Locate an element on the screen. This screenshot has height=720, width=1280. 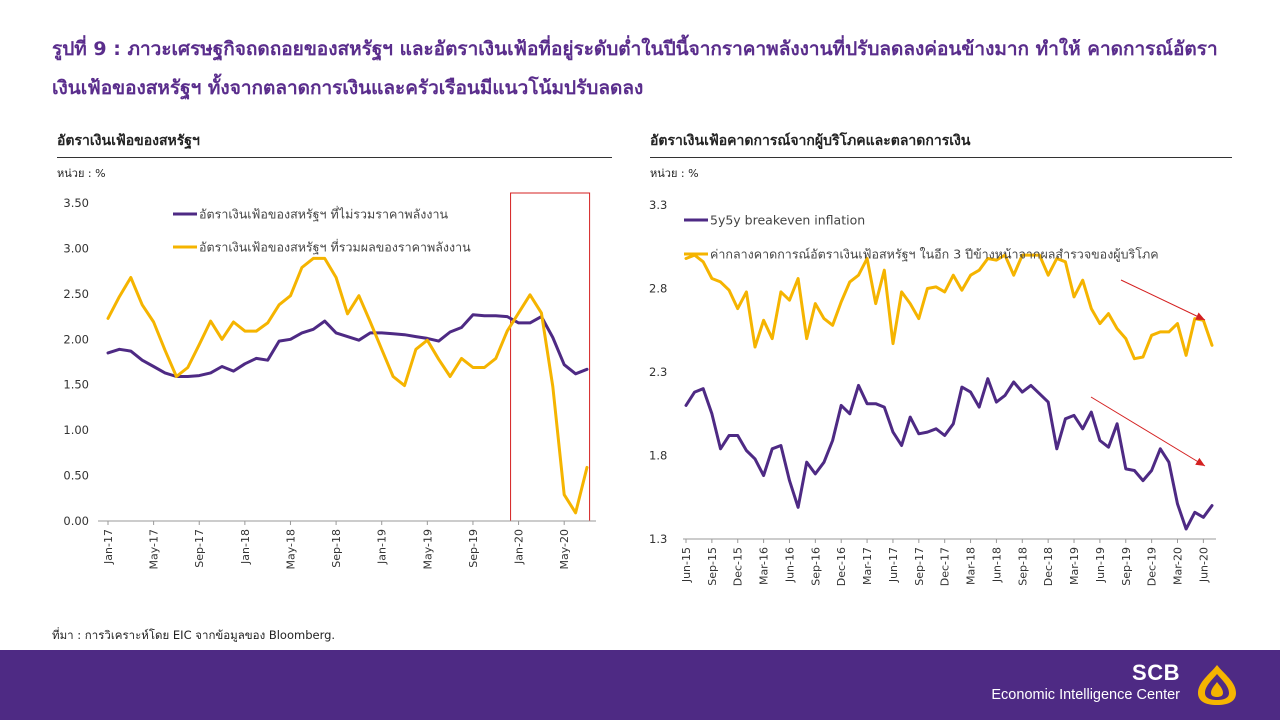
left-x-tick-label: Sep-18 is located at coordinates (336, 548).